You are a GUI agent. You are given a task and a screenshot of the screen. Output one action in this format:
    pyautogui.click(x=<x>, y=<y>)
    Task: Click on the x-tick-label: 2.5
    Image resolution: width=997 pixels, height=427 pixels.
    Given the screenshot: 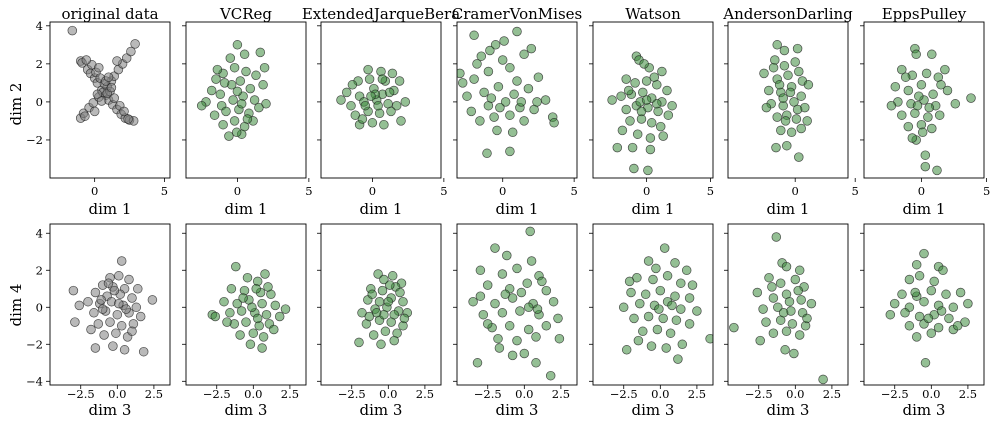 What is the action you would take?
    pyautogui.click(x=290, y=394)
    